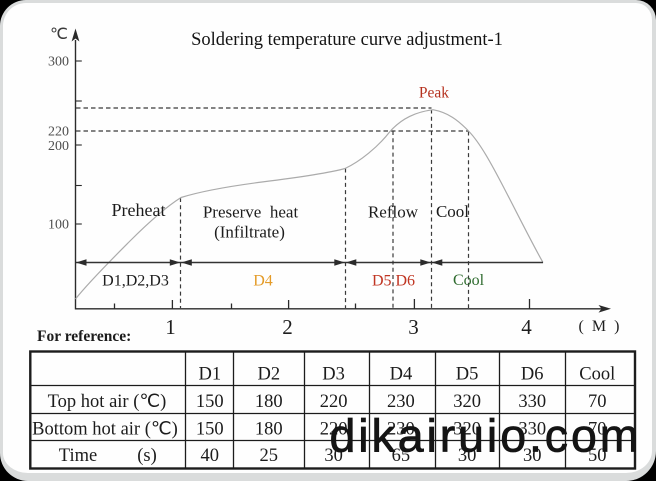 This screenshot has width=656, height=481. What do you see at coordinates (484, 436) in the screenshot?
I see `svg-text: dikairuio.com` at bounding box center [484, 436].